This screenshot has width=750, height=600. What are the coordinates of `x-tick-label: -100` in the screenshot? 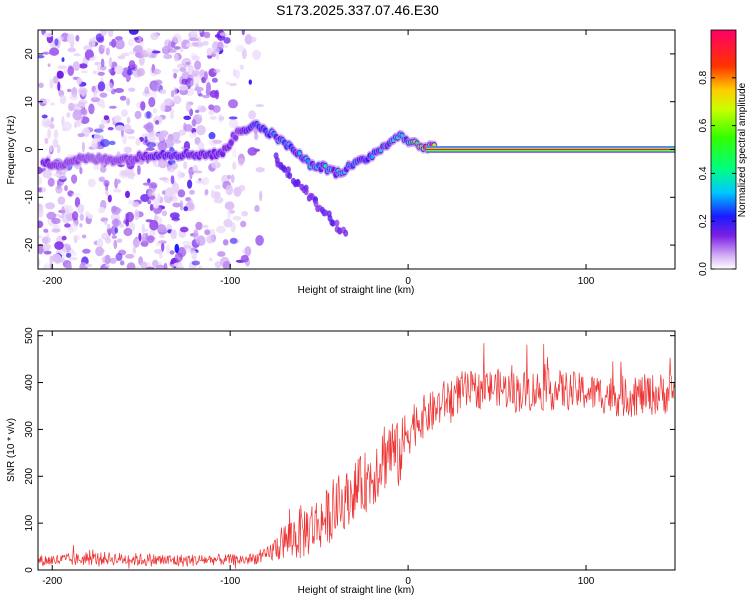 It's located at (230, 581).